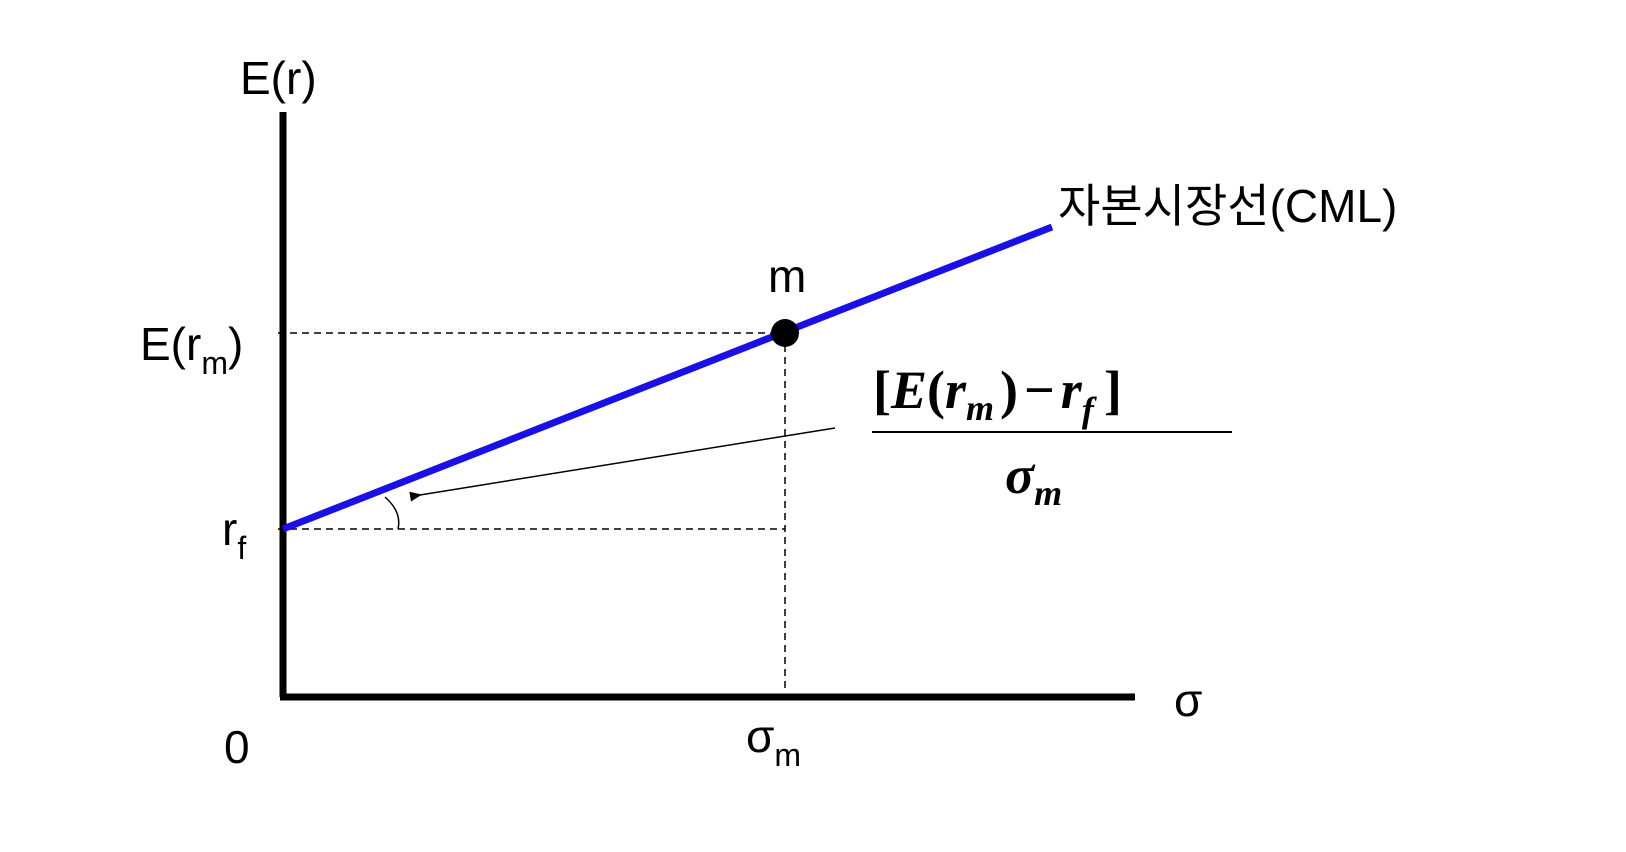 The image size is (1626, 852). What do you see at coordinates (622, 464) in the screenshot?
I see `slope-pointer-arrow` at bounding box center [622, 464].